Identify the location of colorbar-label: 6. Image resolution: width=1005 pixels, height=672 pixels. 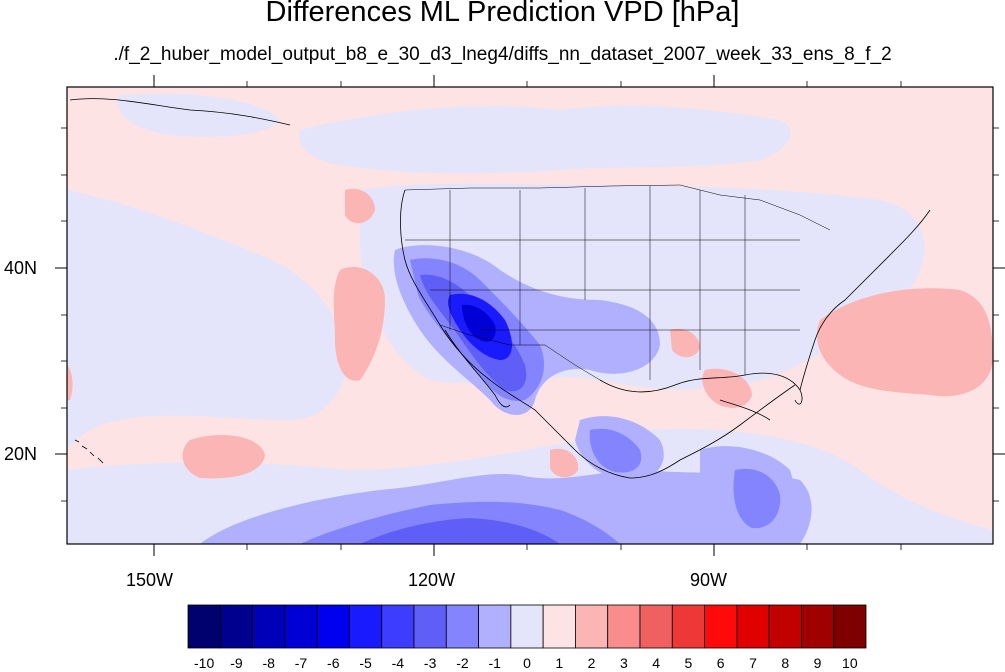
(720, 663).